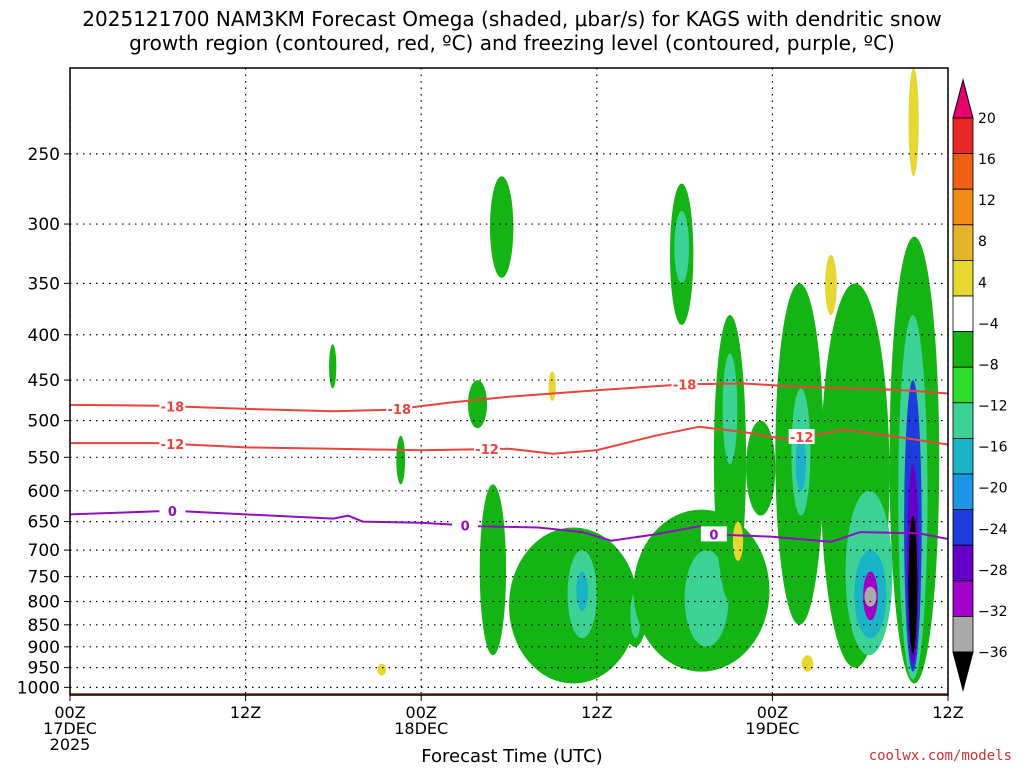 This screenshot has height=768, width=1024. What do you see at coordinates (988, 324) in the screenshot?
I see `colorbar-label: −4` at bounding box center [988, 324].